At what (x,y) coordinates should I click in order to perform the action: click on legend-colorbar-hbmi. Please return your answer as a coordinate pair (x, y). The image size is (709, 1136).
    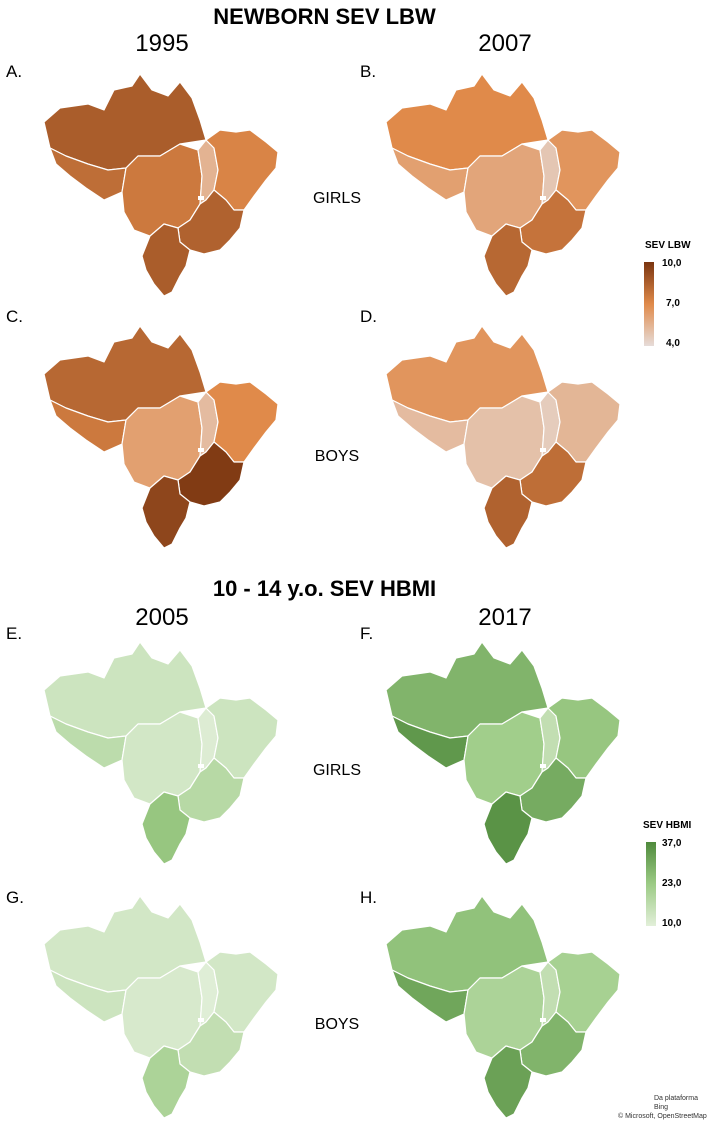
    Looking at the image, I should click on (651, 884).